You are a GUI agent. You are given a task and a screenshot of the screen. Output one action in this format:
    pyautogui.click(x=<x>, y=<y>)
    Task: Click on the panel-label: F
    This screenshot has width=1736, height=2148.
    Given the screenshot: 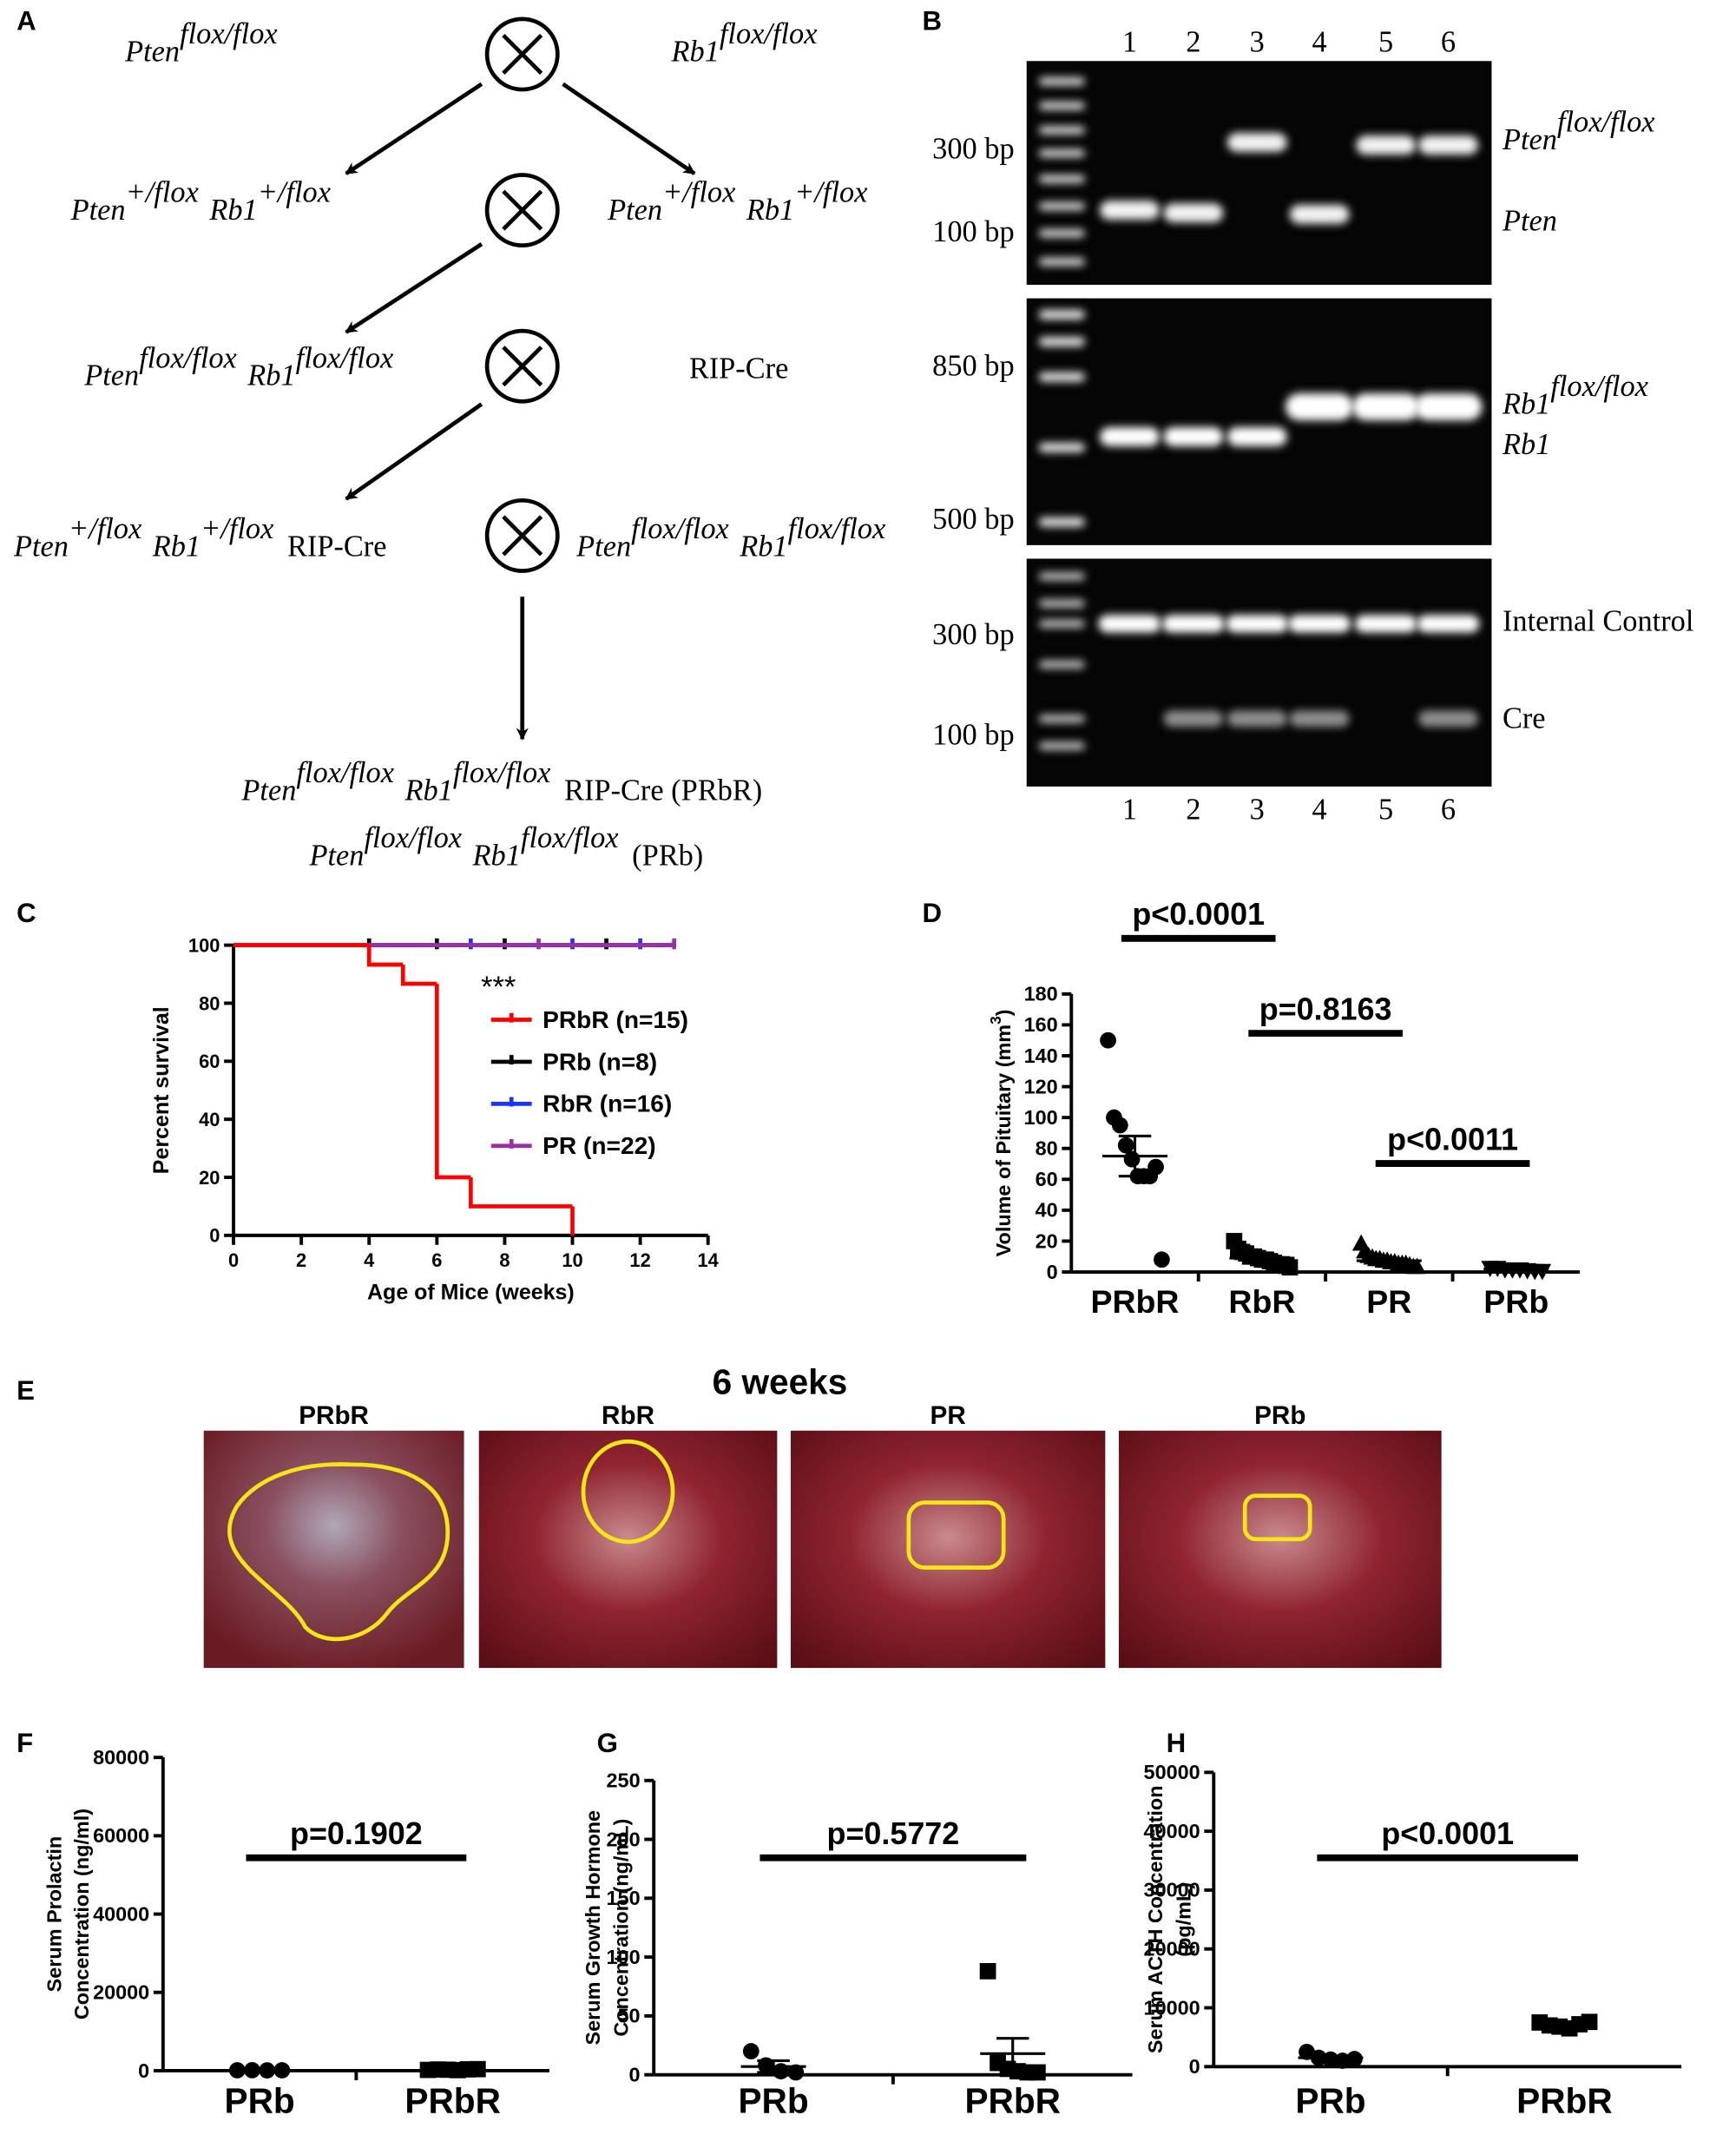 What is the action you would take?
    pyautogui.click(x=24, y=1743)
    